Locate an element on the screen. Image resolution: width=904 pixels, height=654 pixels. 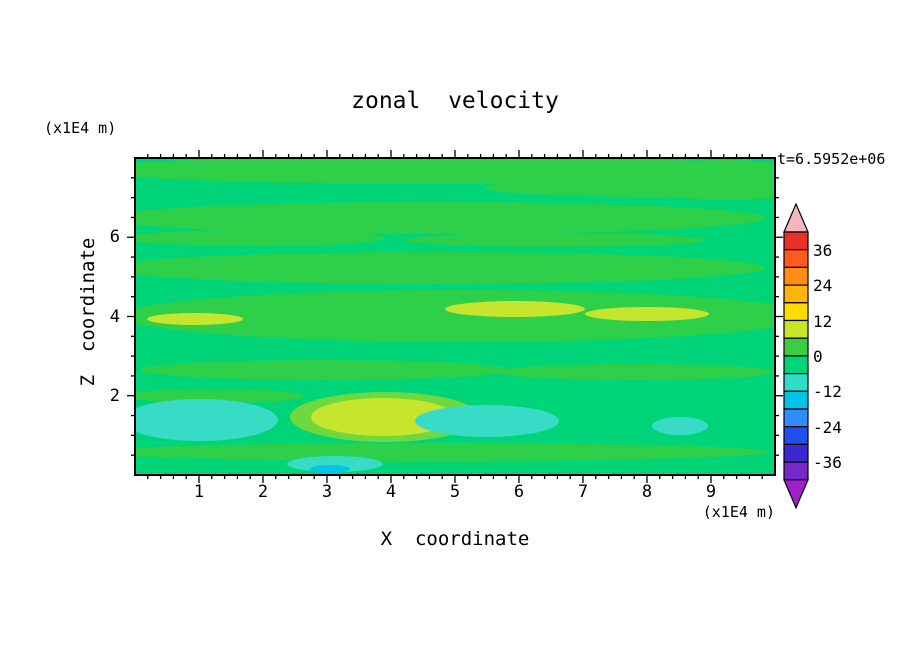
x-axis-unit-label: (x1E4 m) is located at coordinates (738, 512).